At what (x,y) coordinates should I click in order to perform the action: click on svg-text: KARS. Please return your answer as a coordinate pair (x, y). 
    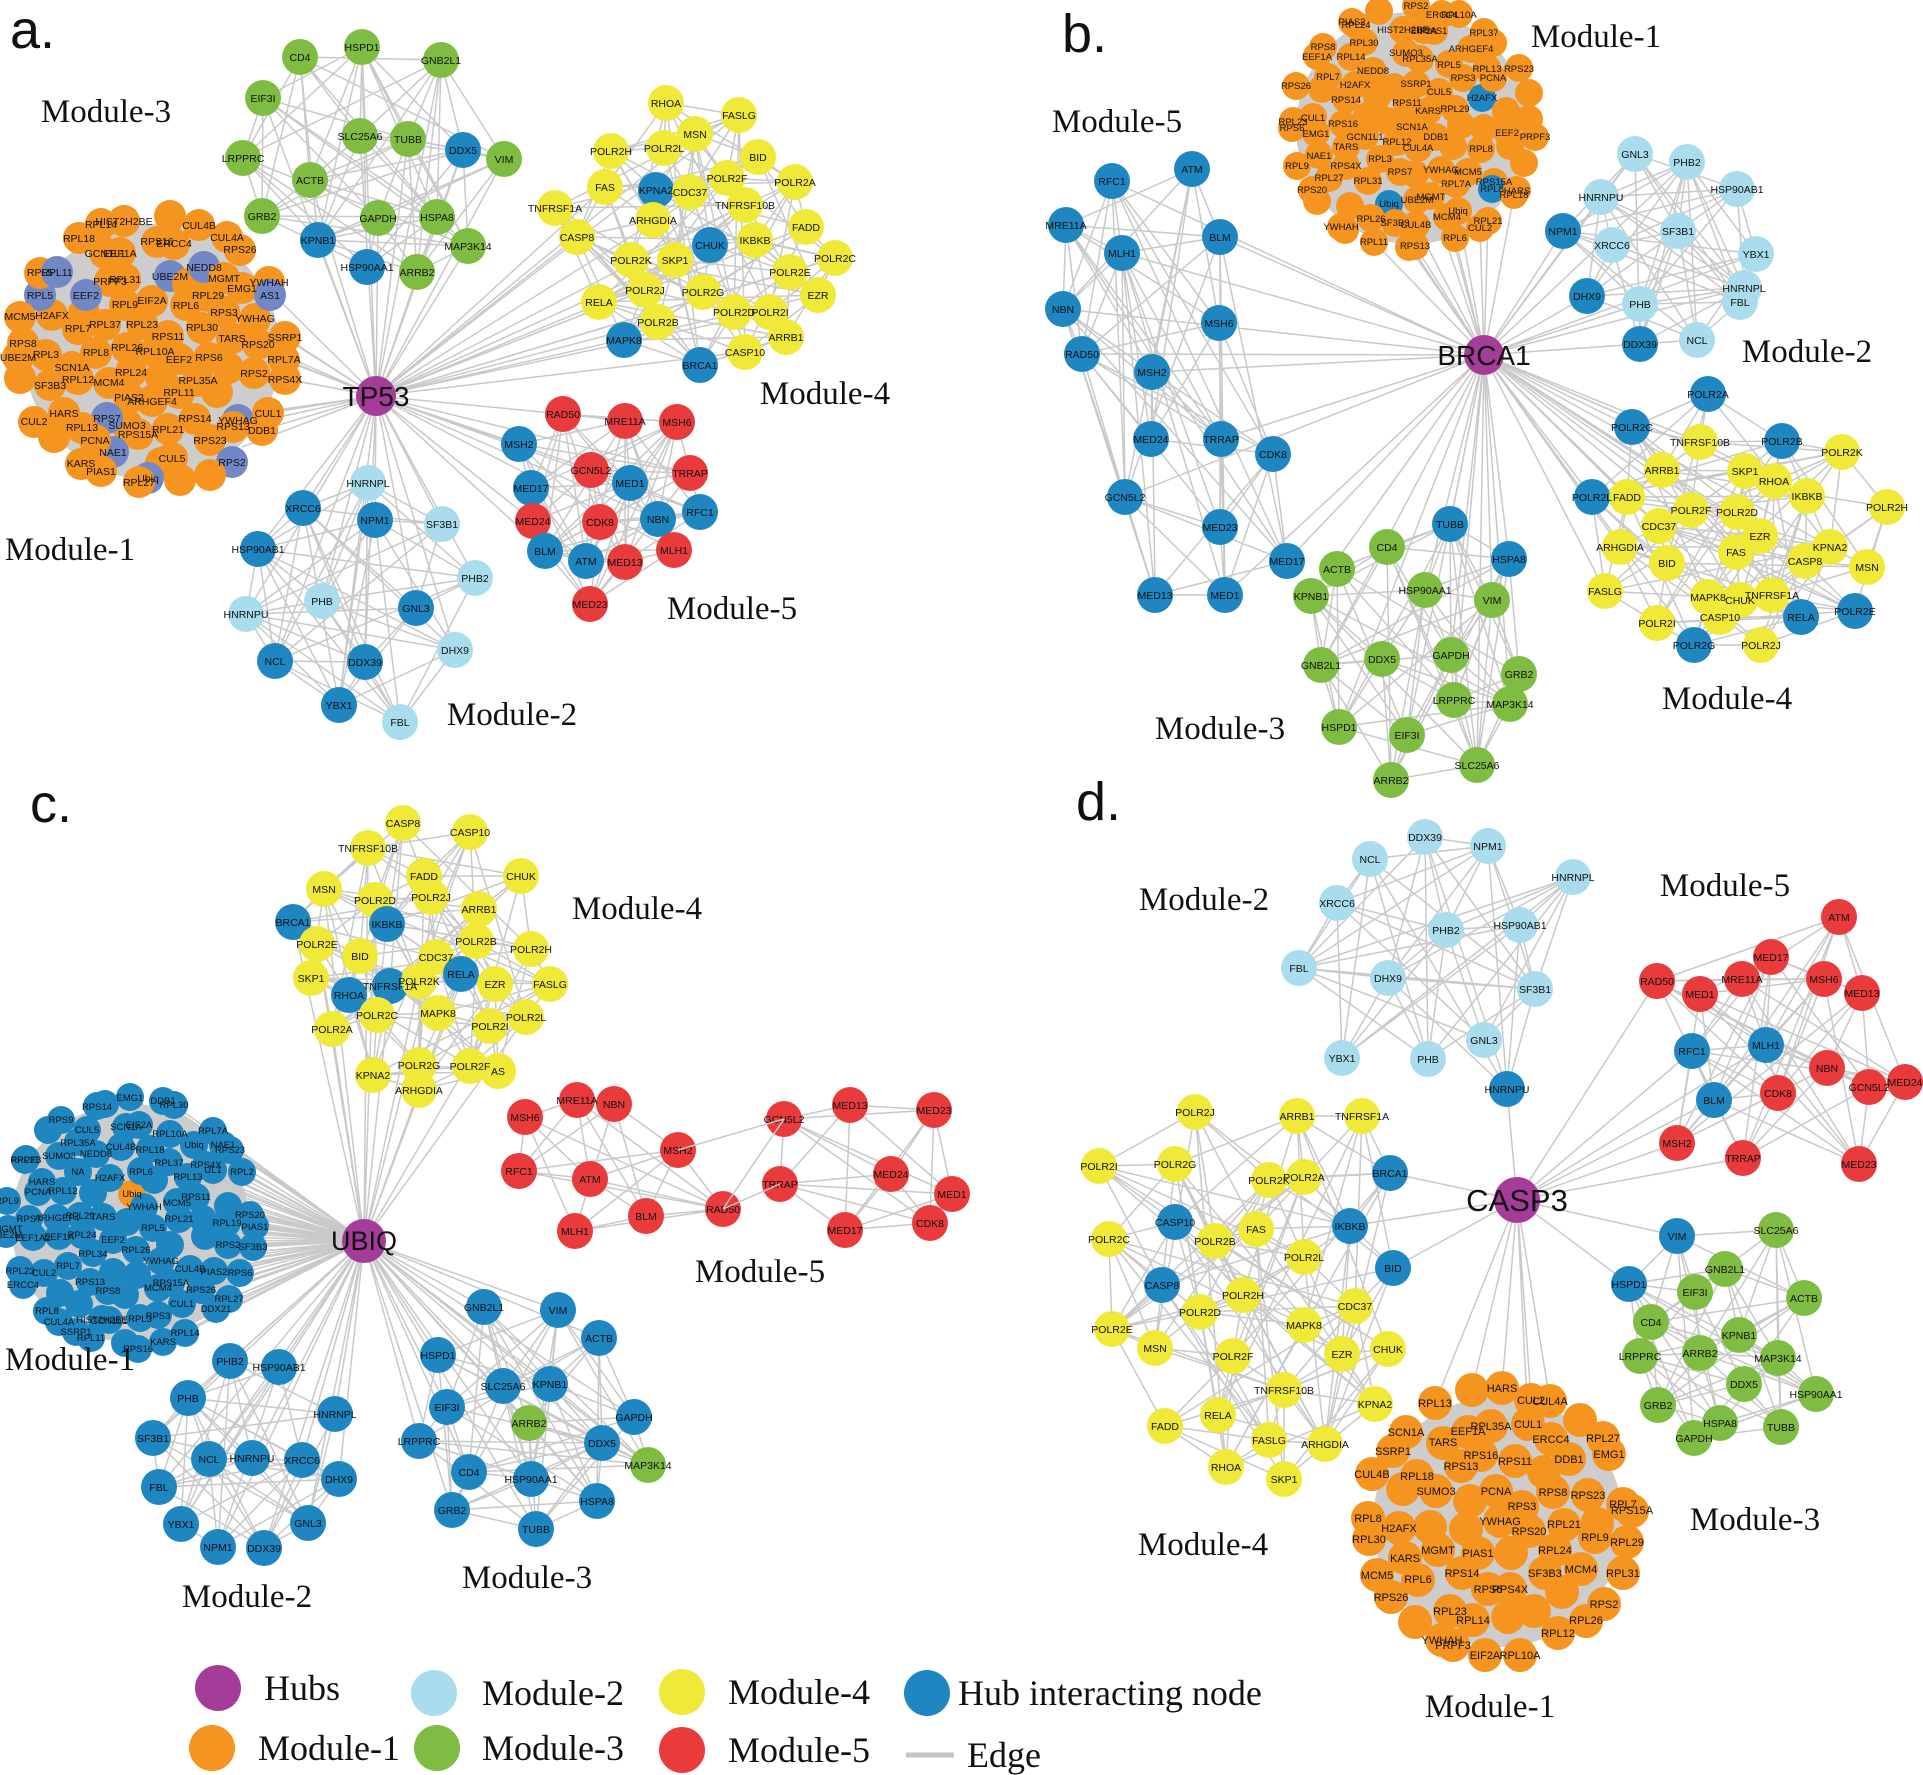
    Looking at the image, I should click on (1405, 1559).